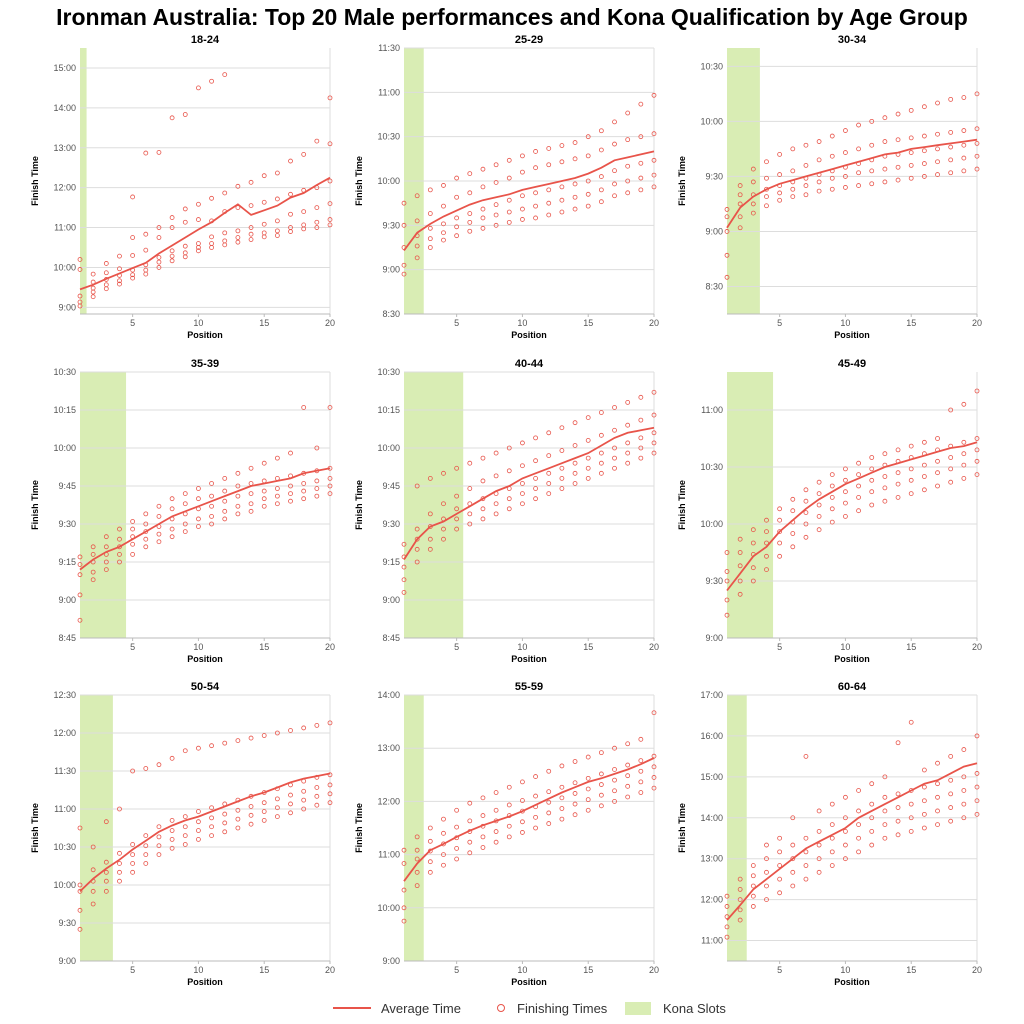 The image size is (1024, 1024). What do you see at coordinates (711, 467) in the screenshot?
I see `y-tick-label: 10:30` at bounding box center [711, 467].